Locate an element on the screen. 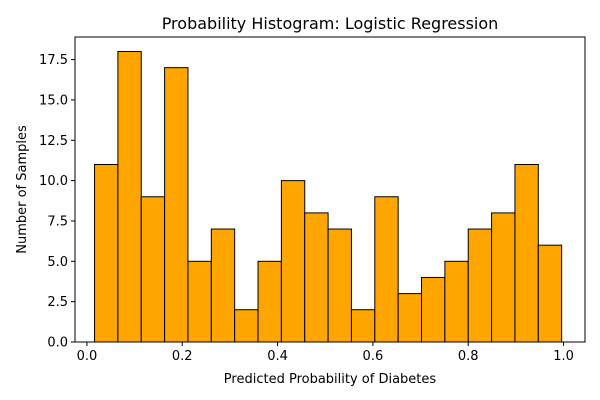 The height and width of the screenshot is (400, 600). x-tick-label: 0.8 is located at coordinates (468, 356).